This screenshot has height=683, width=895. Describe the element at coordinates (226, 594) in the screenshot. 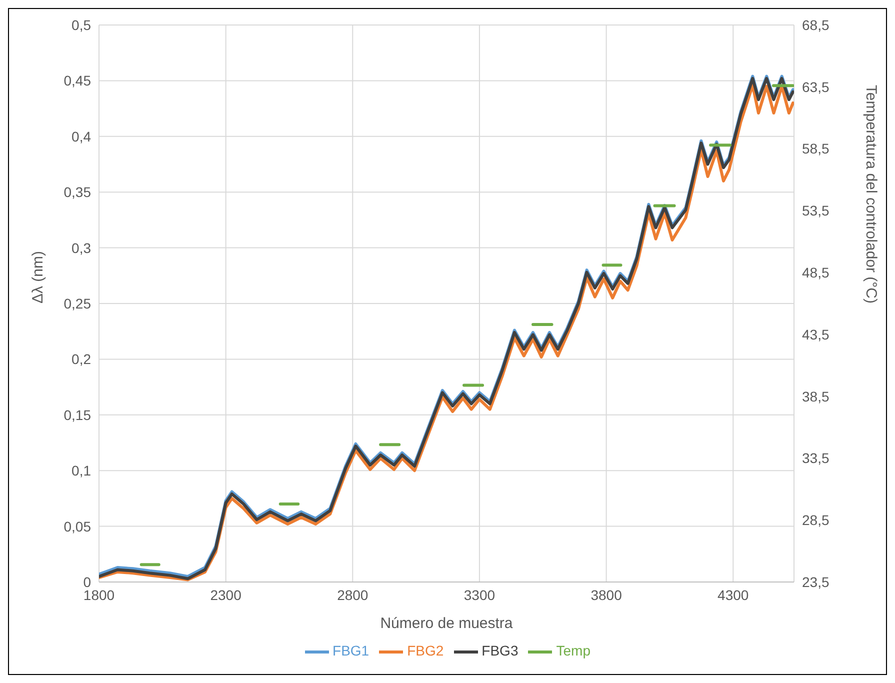

I see `x-tick-label: 2300` at that location.